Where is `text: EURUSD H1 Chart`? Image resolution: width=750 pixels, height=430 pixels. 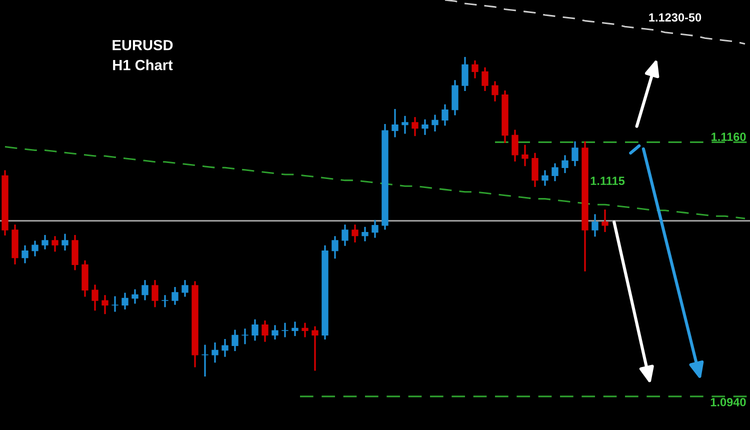
text: EURUSD H1 Chart is located at coordinates (142, 55).